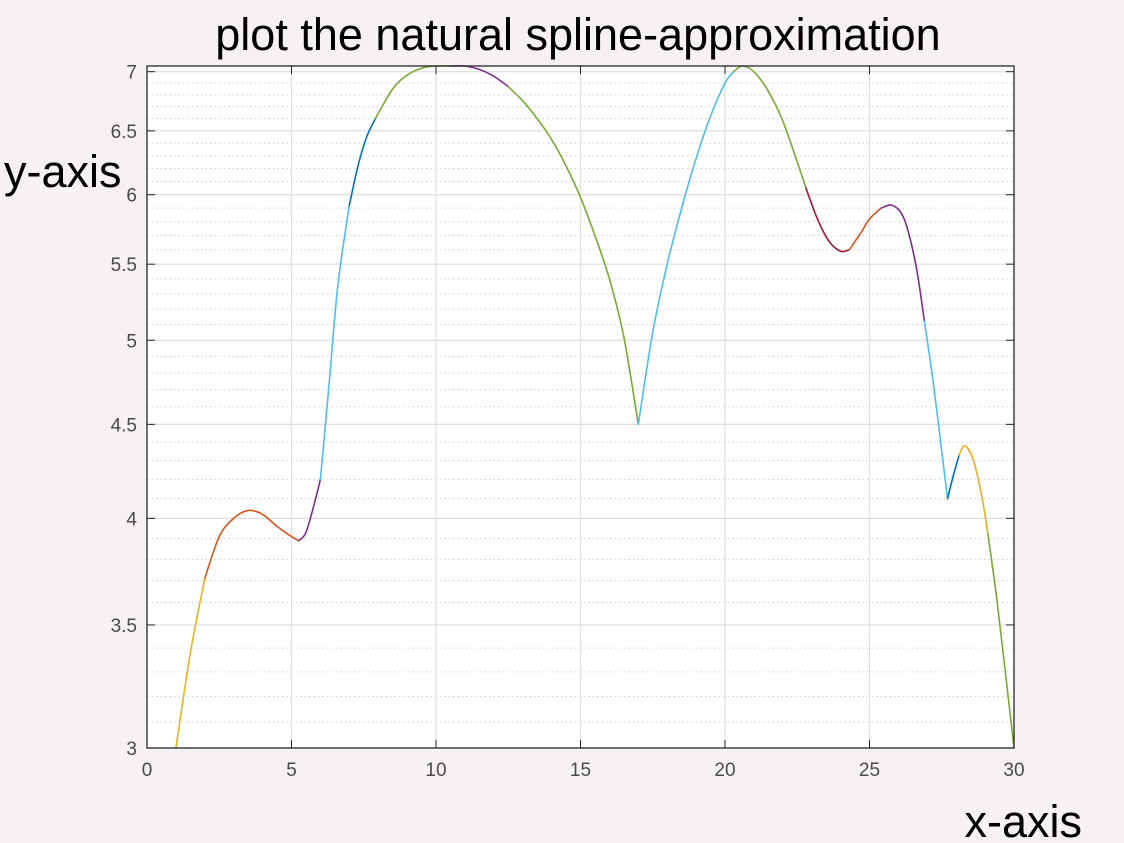  Describe the element at coordinates (124, 265) in the screenshot. I see `y-tick-label: 5.5` at that location.